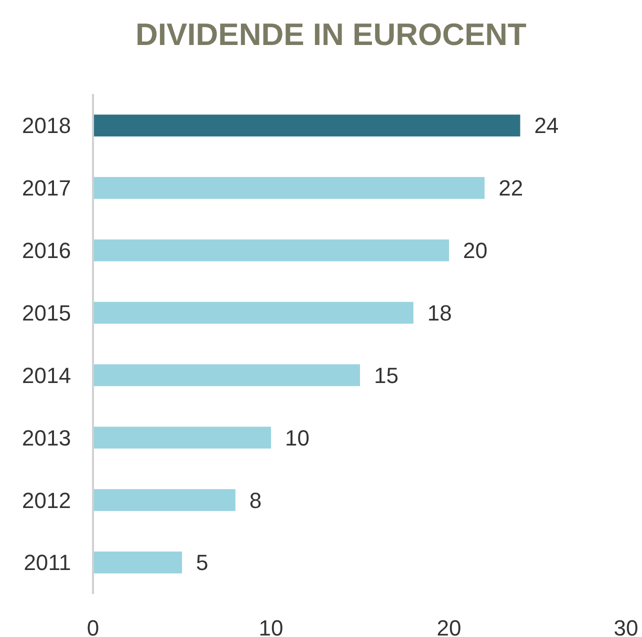  Describe the element at coordinates (449, 626) in the screenshot. I see `x-tick-label: 20` at that location.